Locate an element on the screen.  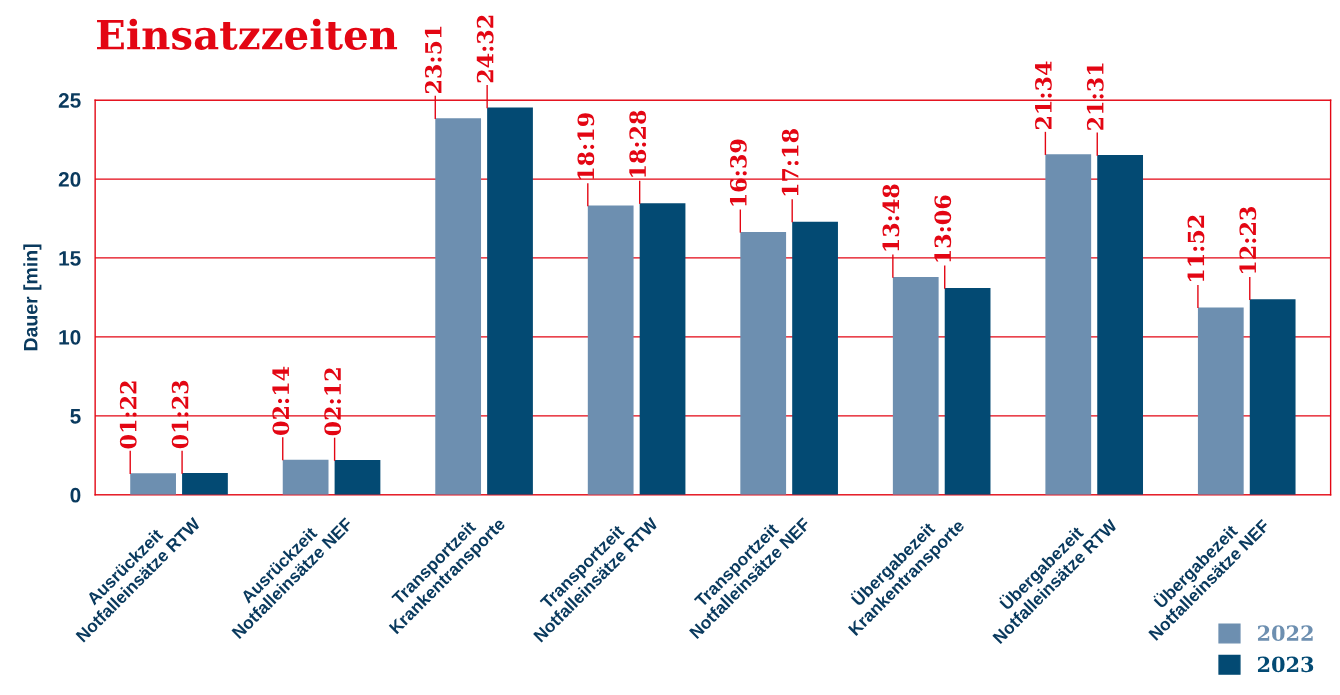
data-label: 21:34 is located at coordinates (1043, 95).